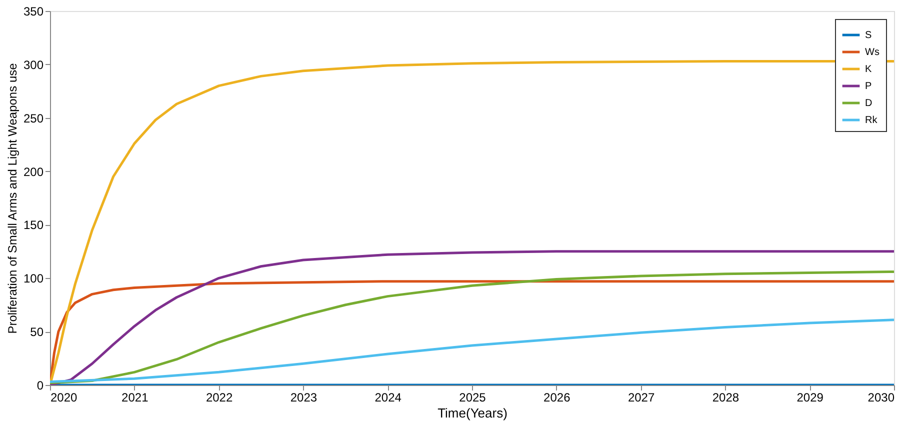 This screenshot has height=430, width=906. Describe the element at coordinates (388, 397) in the screenshot. I see `x-tick-label: 2024` at that location.